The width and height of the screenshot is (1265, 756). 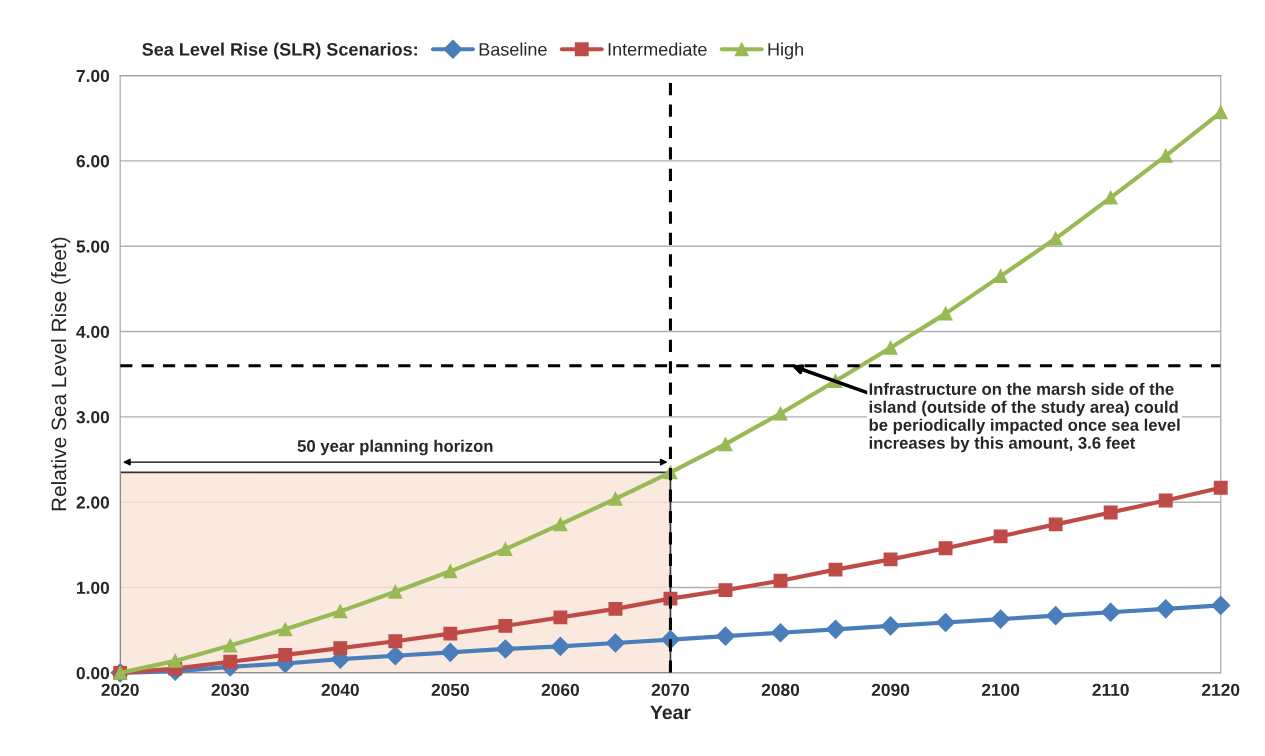 I want to click on x-tick-label: 2080, so click(x=780, y=690).